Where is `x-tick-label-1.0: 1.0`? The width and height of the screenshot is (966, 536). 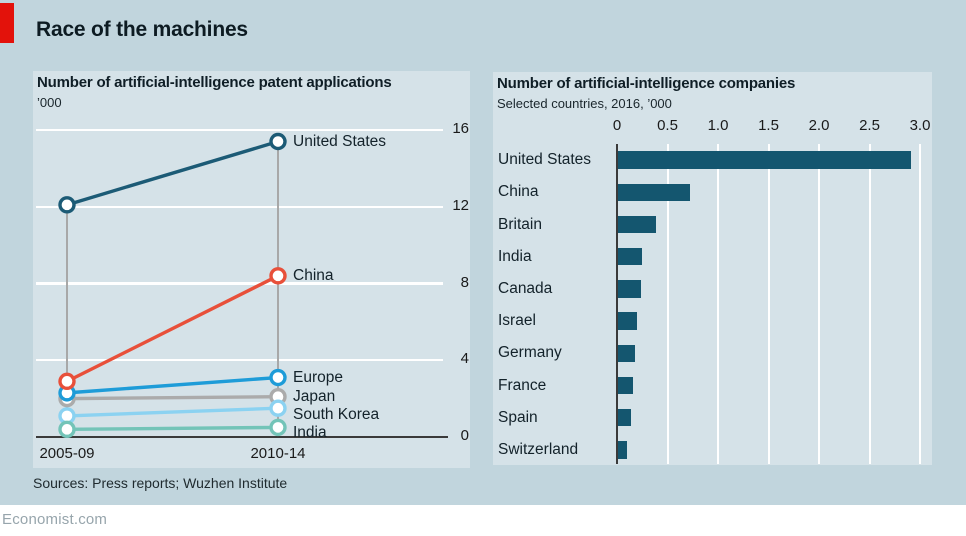 x-tick-label-1.0: 1.0 is located at coordinates (718, 125).